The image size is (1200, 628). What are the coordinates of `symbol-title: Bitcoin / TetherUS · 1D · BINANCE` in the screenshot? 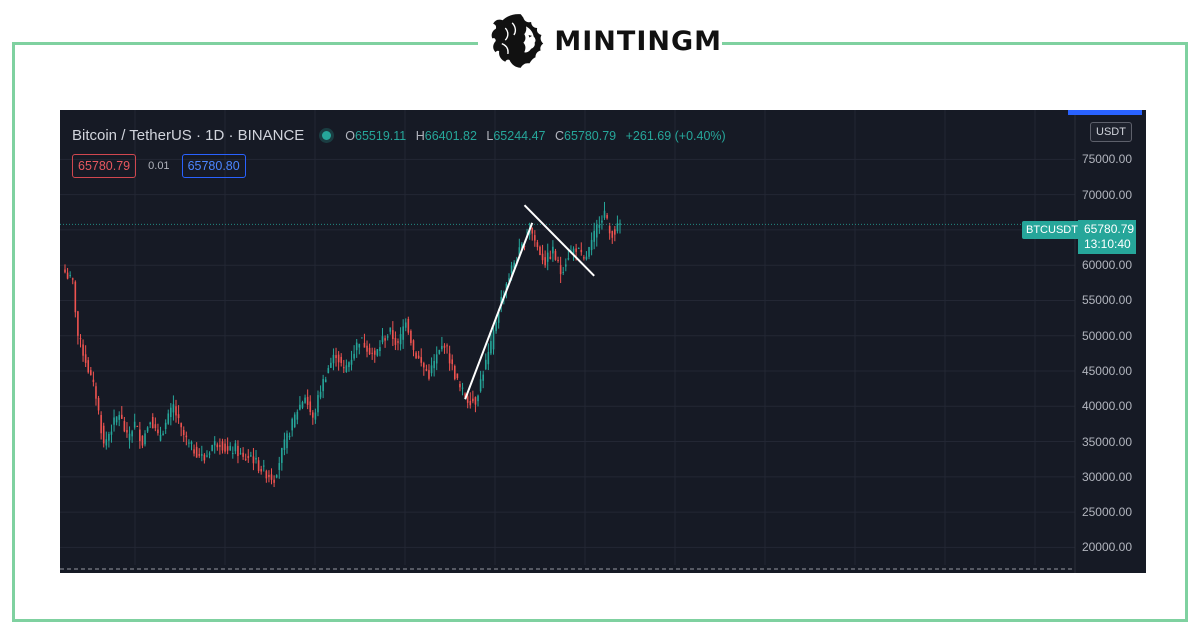 It's located at (188, 135).